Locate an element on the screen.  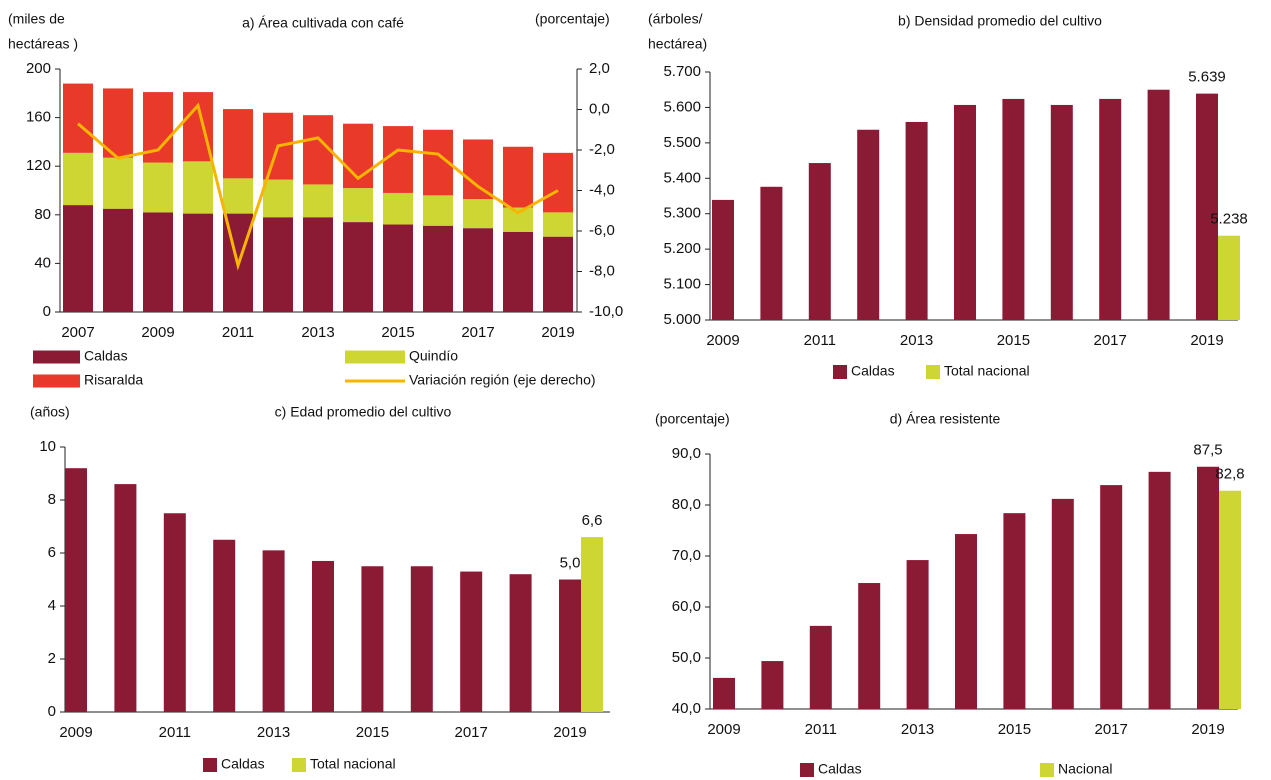
data-label: 82,8 is located at coordinates (1229, 474).